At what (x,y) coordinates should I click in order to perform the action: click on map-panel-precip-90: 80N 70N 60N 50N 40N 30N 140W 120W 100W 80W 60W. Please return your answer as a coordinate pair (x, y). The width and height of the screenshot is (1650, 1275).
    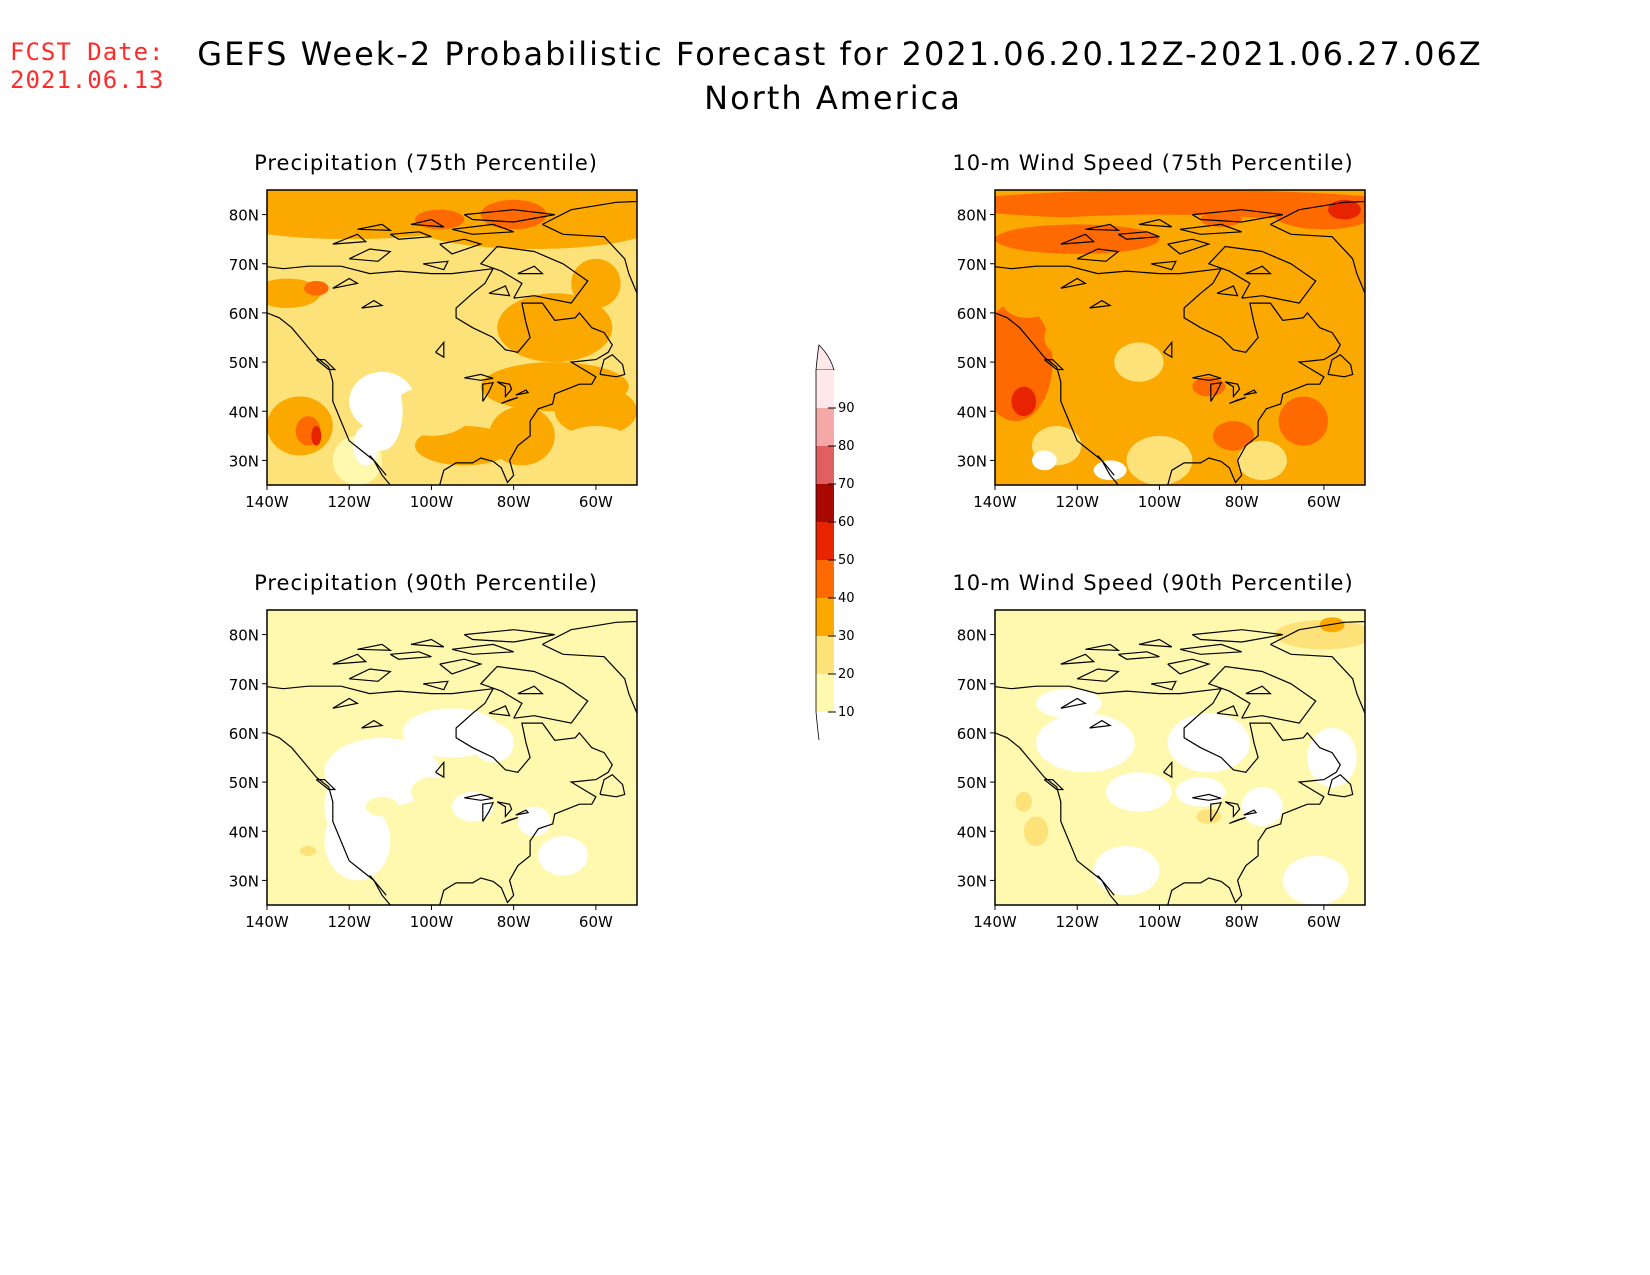
    Looking at the image, I should click on (433, 770).